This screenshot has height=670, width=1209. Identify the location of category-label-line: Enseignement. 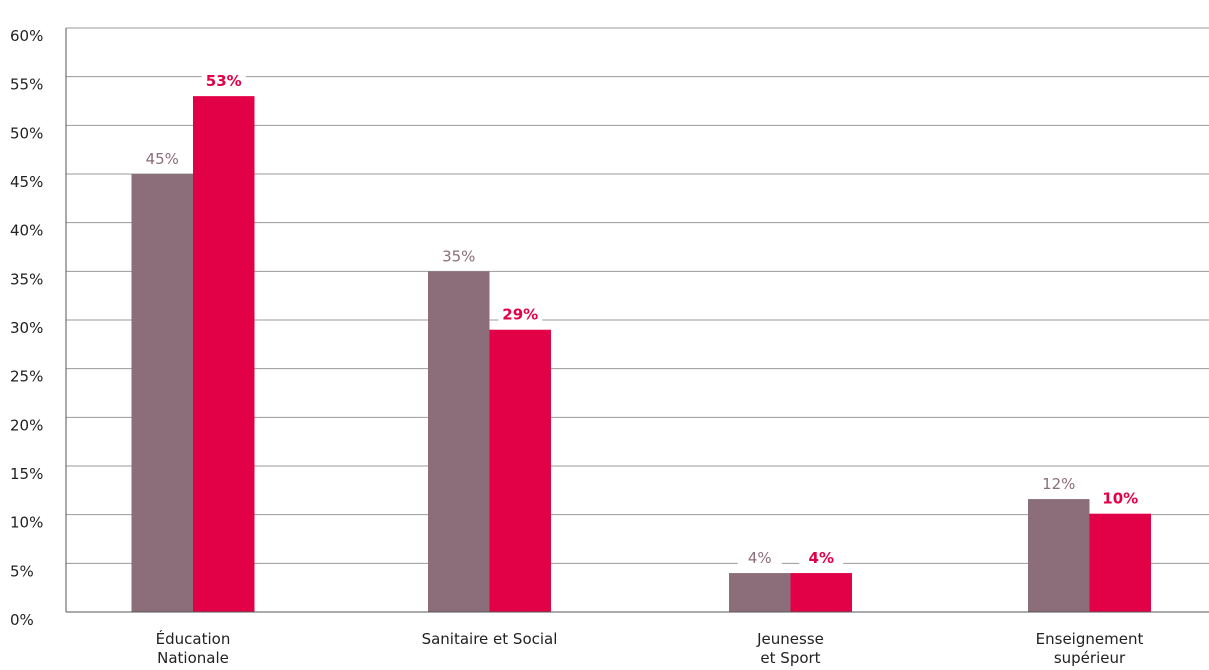
(1090, 639).